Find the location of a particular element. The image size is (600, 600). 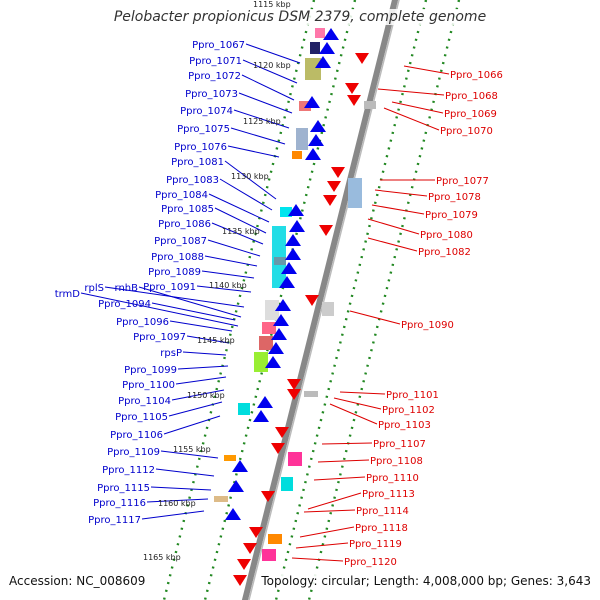

kbp-tick-label: 1150 kbp is located at coordinates (206, 395).